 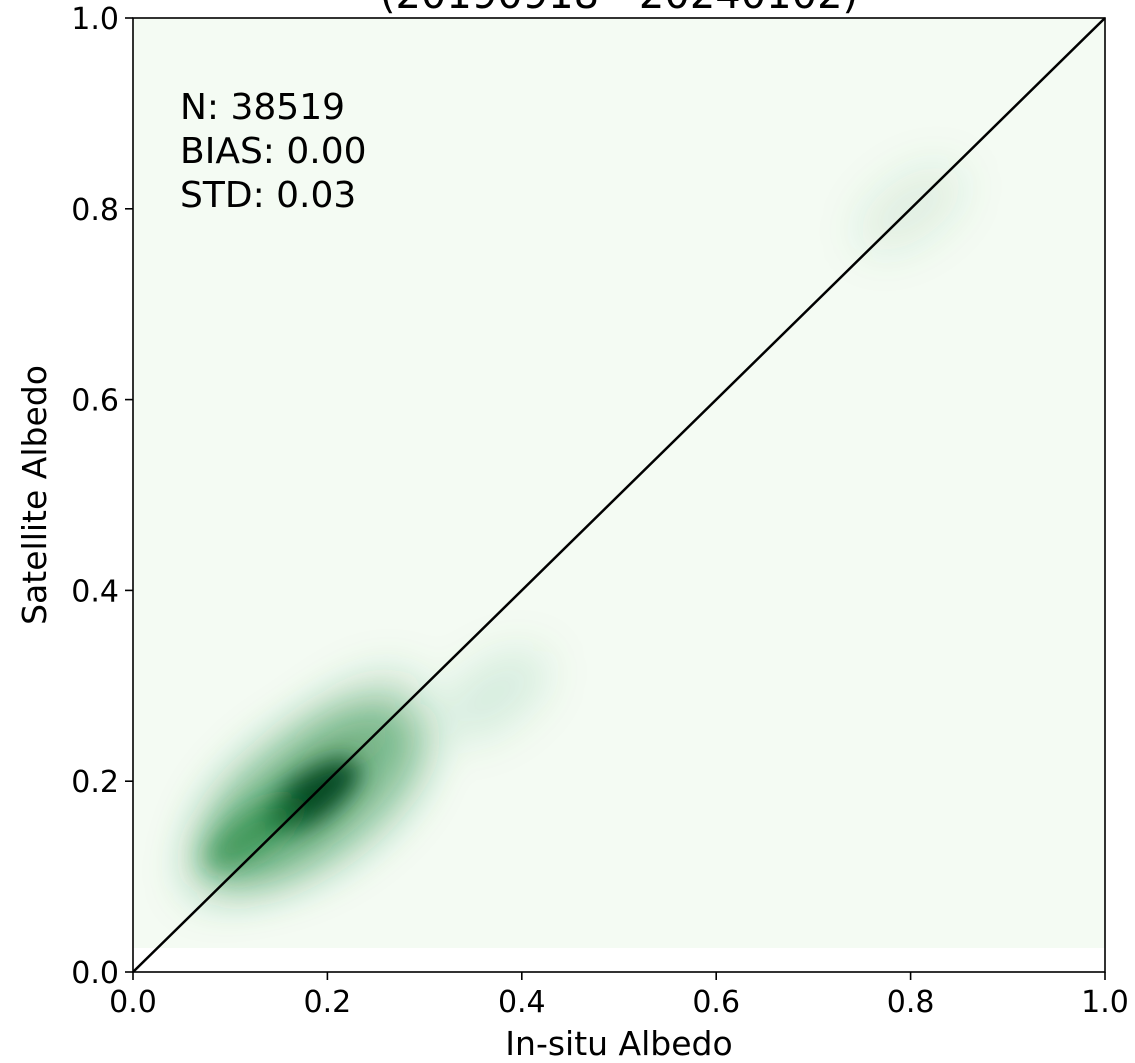 What do you see at coordinates (619, 960) in the screenshot?
I see `plot-background-empty-band` at bounding box center [619, 960].